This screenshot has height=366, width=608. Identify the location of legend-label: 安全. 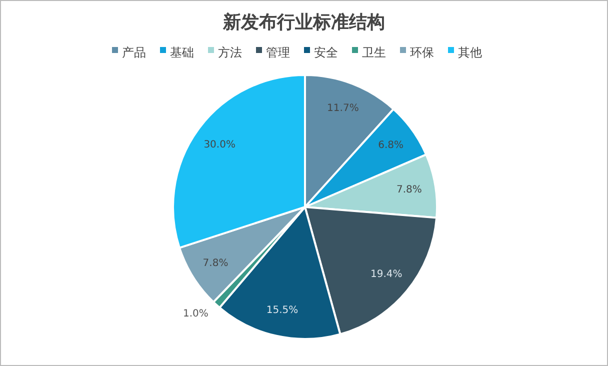
(326, 52).